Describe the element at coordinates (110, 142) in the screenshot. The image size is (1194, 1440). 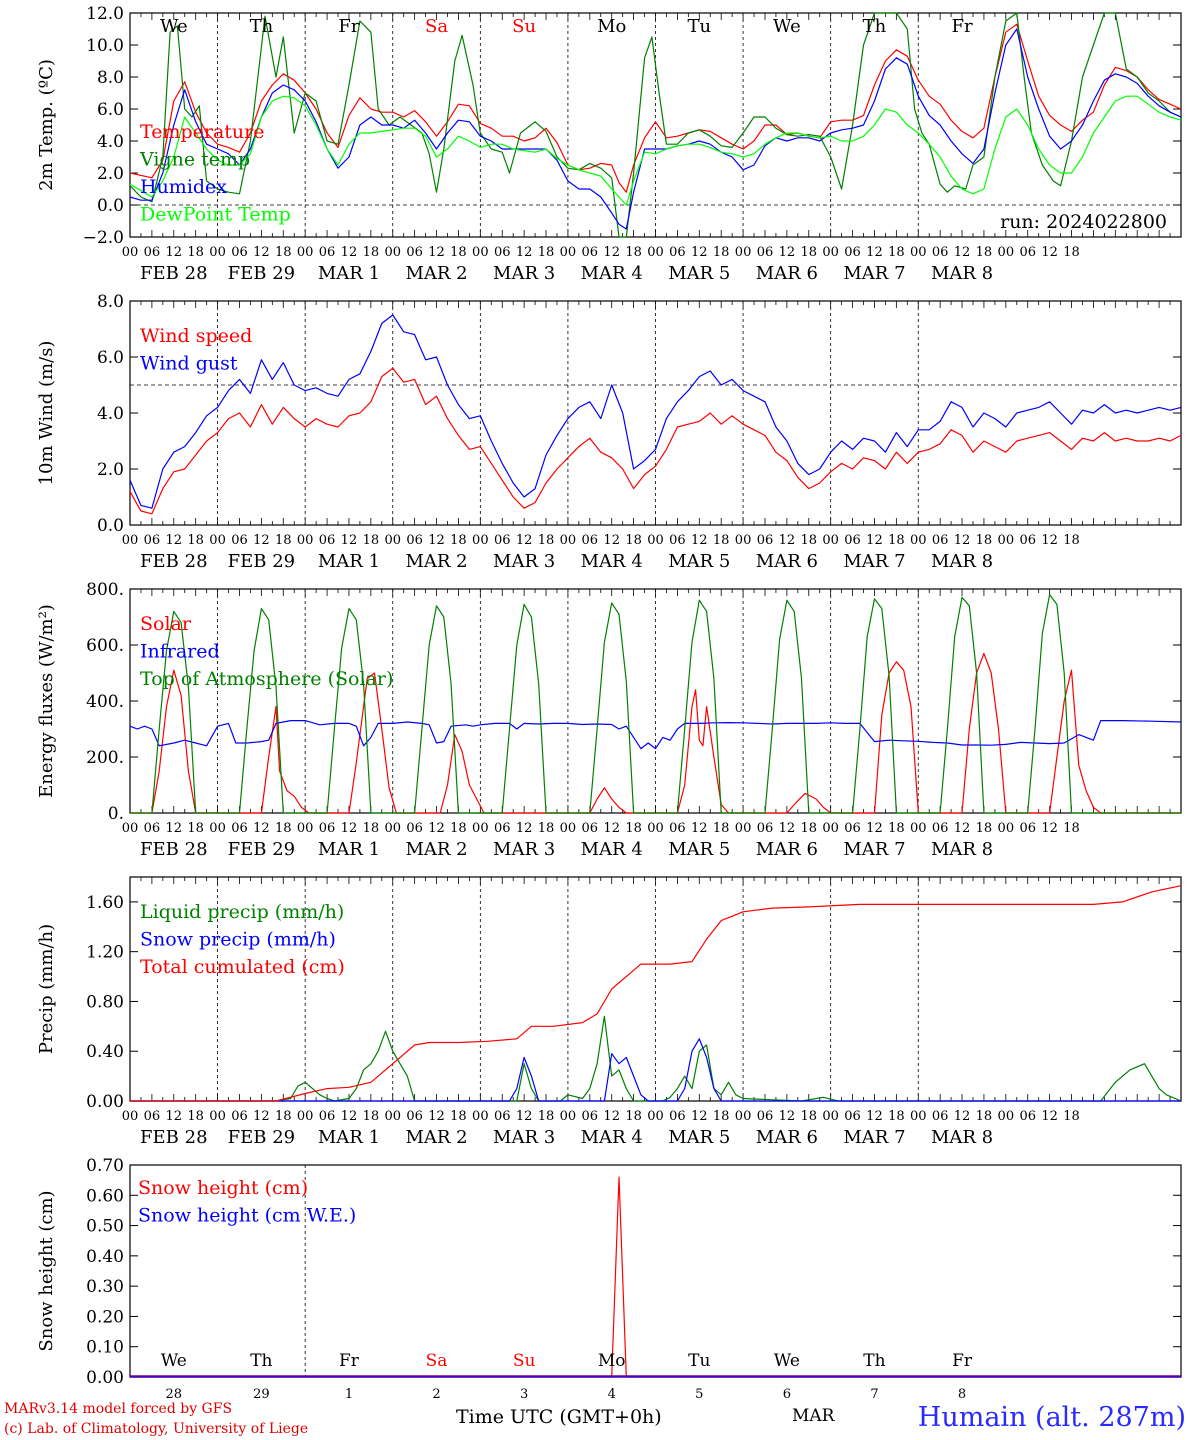
I see `y-tick-label: 4.0` at that location.